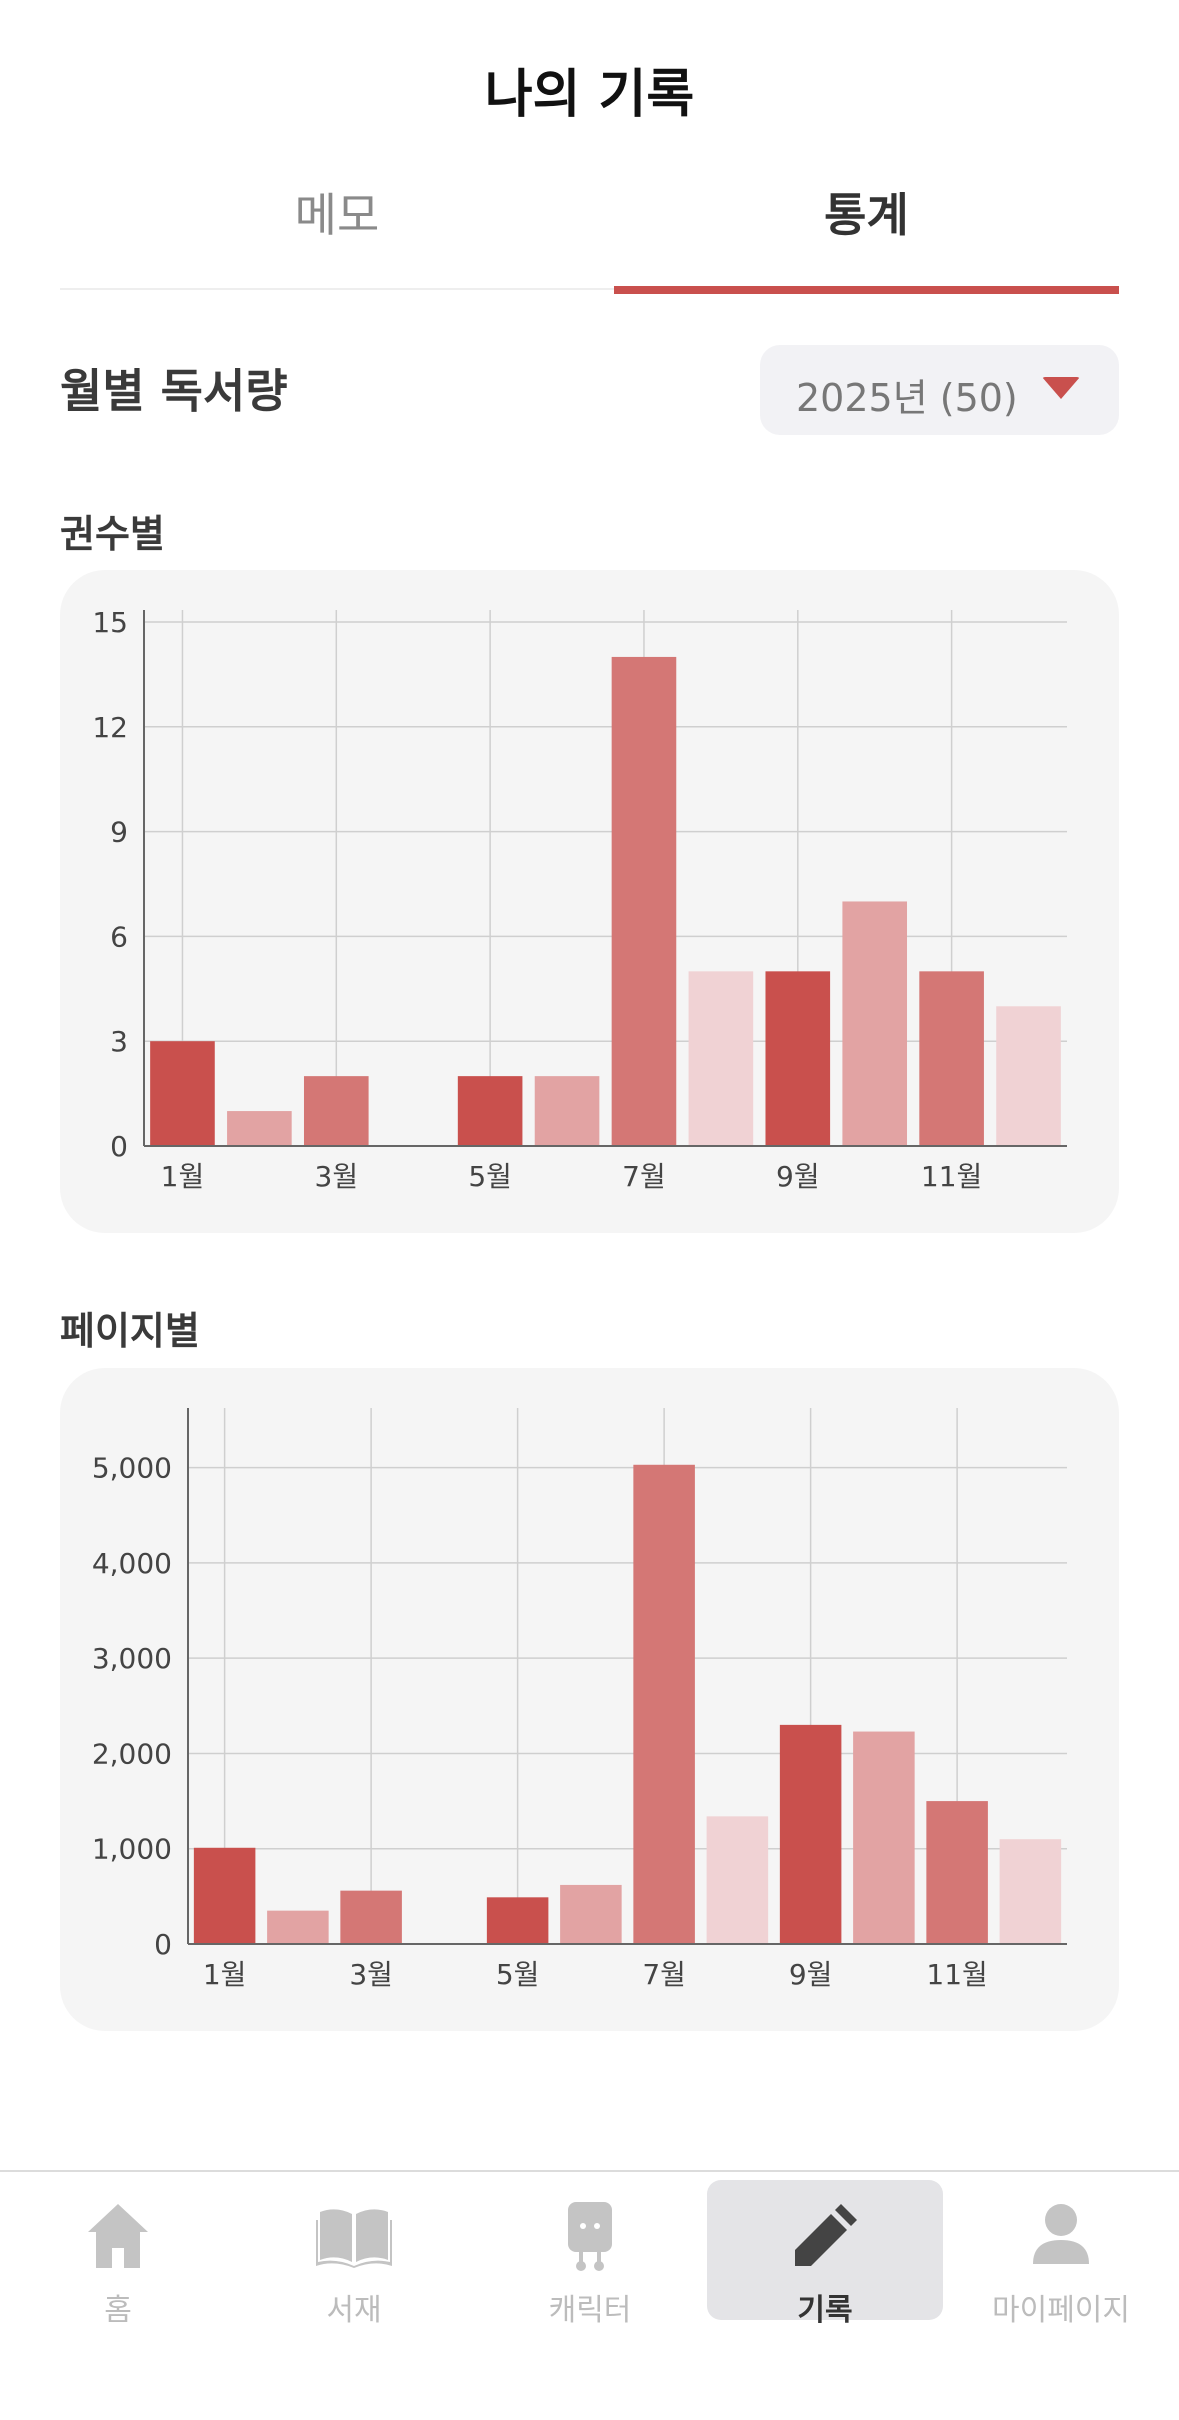 This screenshot has width=1179, height=2420. What do you see at coordinates (825, 2310) in the screenshot?
I see `nav-records-label: 기록` at bounding box center [825, 2310].